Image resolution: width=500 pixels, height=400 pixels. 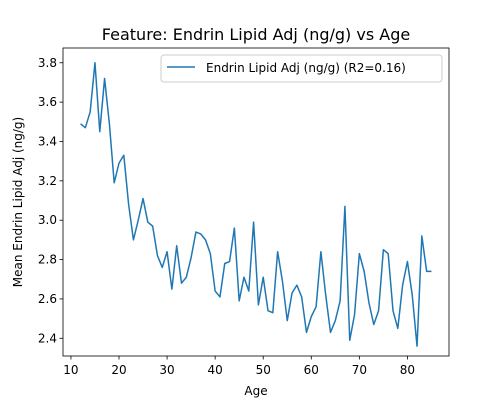 What do you see at coordinates (256, 34) in the screenshot?
I see `chart-title: Feature: Endrin Lipid Adj (ng/g) vs Age` at bounding box center [256, 34].